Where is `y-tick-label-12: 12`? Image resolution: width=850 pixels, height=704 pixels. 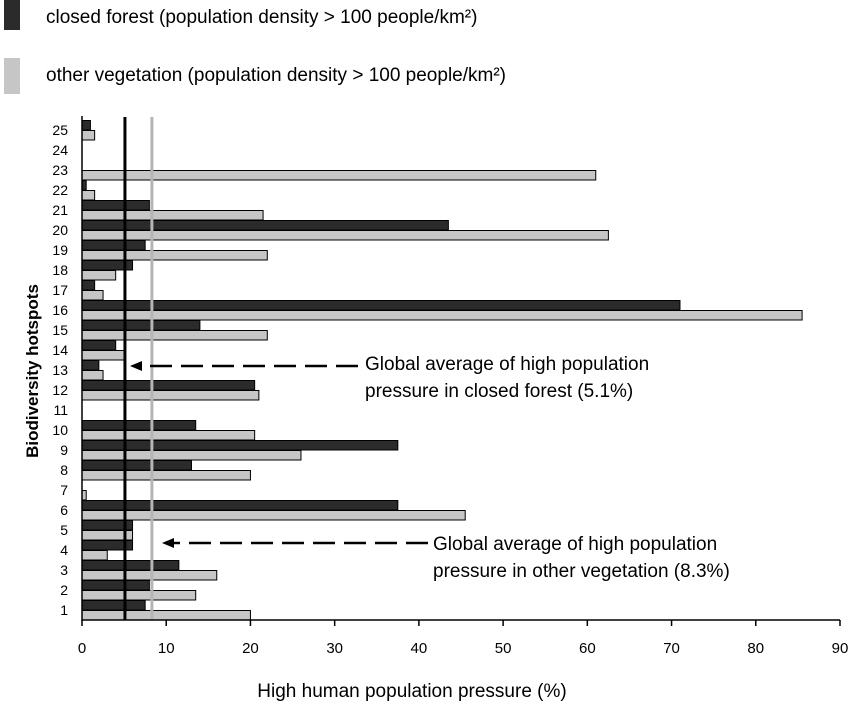
y-tick-label-12: 12 is located at coordinates (60, 390).